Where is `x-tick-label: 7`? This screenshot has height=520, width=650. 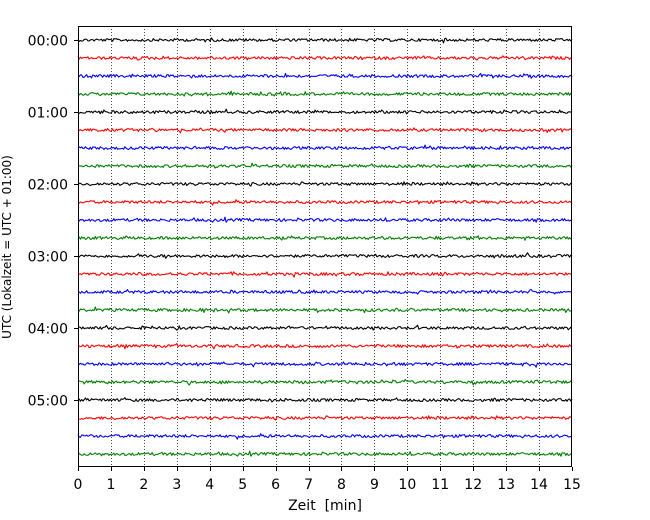 x-tick-label: 7 is located at coordinates (308, 485).